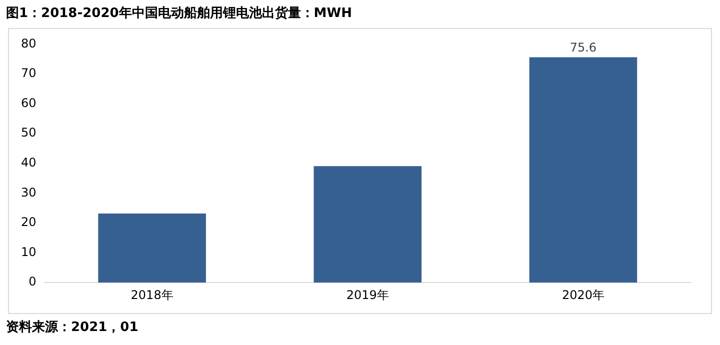 Image resolution: width=720 pixels, height=345 pixels. What do you see at coordinates (72, 327) in the screenshot?
I see `text: 资料来源：2021，01` at bounding box center [72, 327].